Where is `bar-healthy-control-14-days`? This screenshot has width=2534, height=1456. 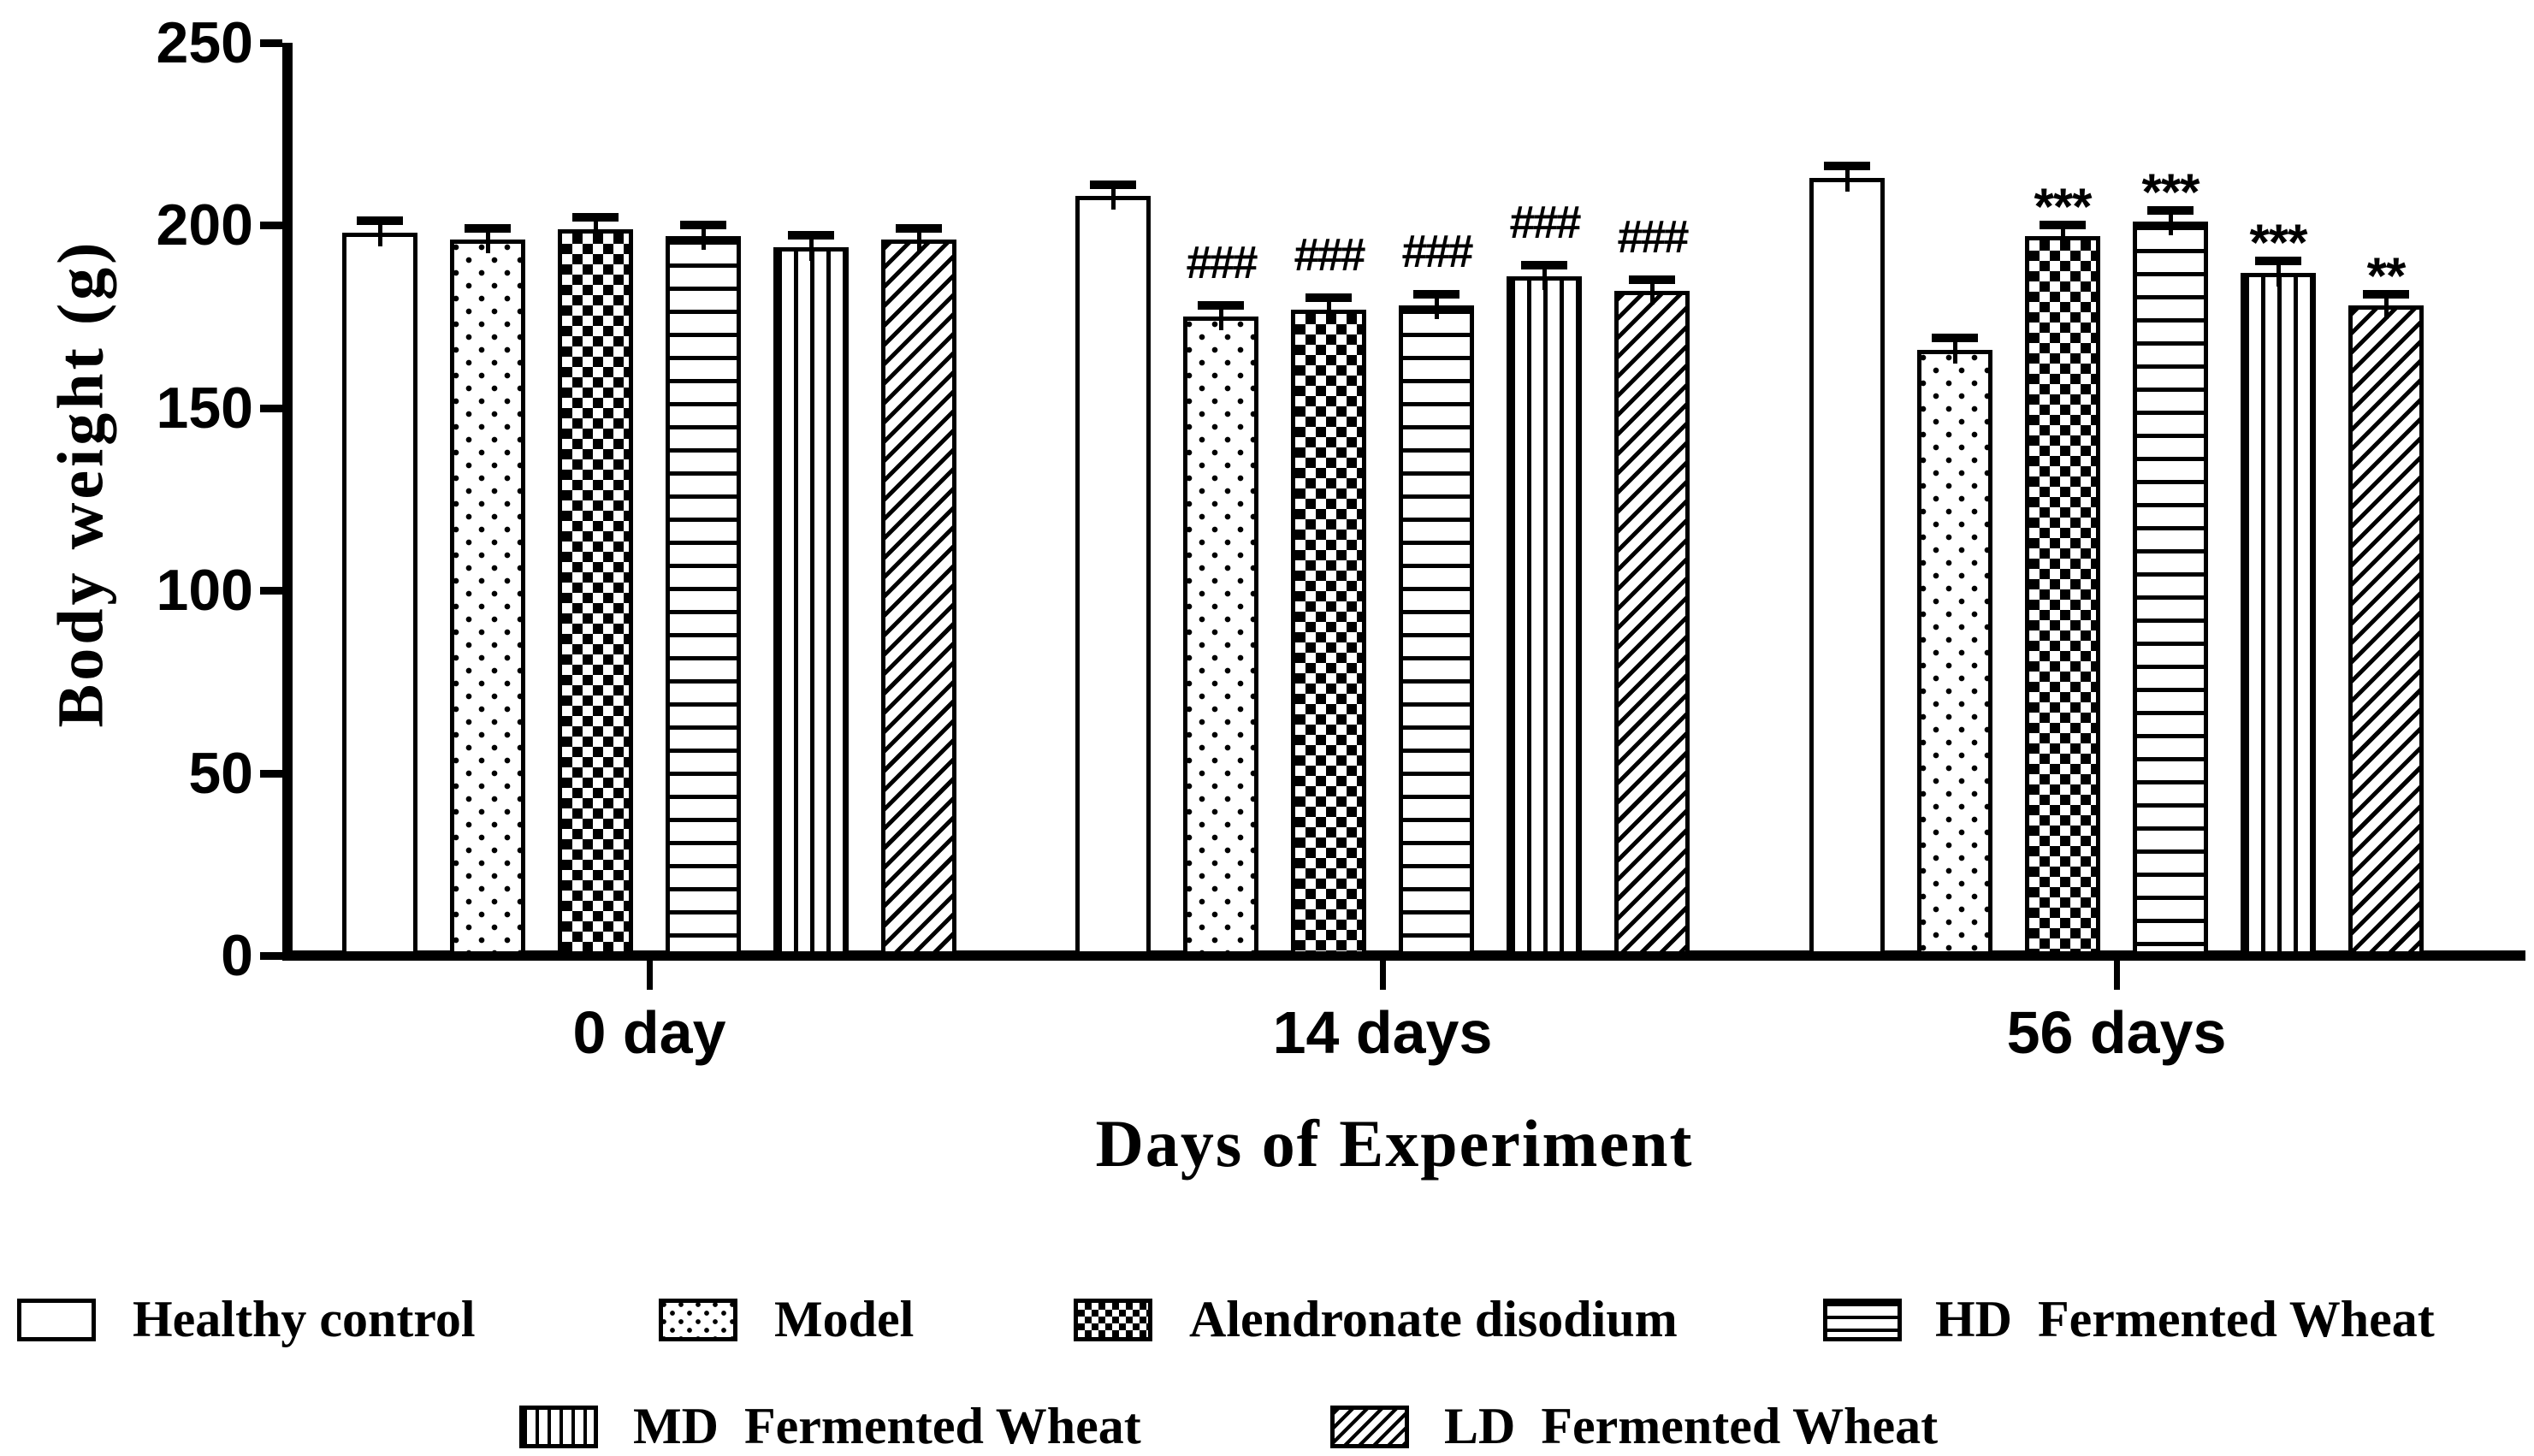 bar-healthy-control-14-days is located at coordinates (1113, 576).